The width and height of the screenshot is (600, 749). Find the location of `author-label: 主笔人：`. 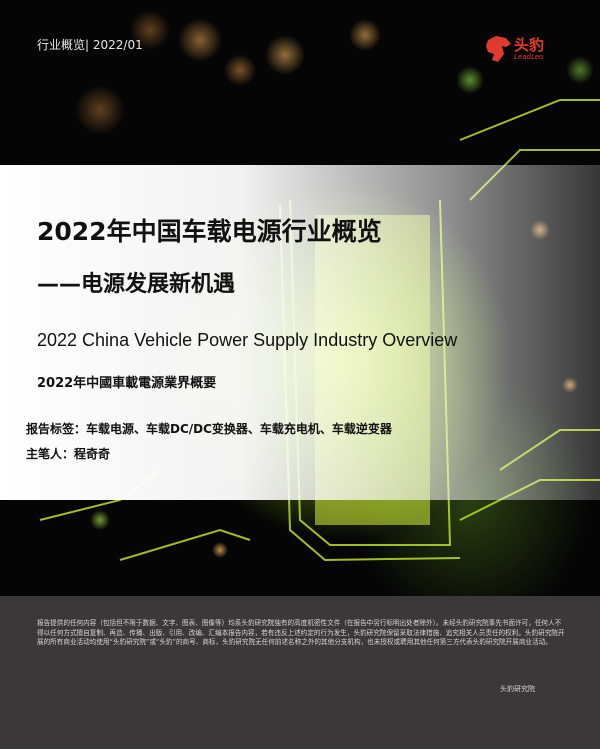

author-label: 主笔人： is located at coordinates (50, 454).